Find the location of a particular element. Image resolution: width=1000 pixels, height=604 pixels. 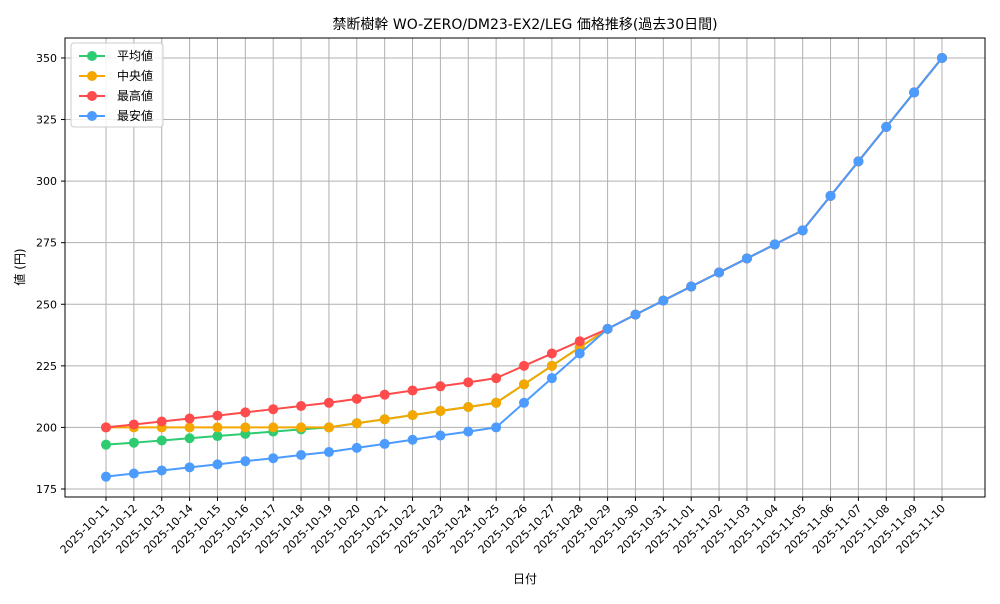

legend-label: 最高値 is located at coordinates (135, 95).